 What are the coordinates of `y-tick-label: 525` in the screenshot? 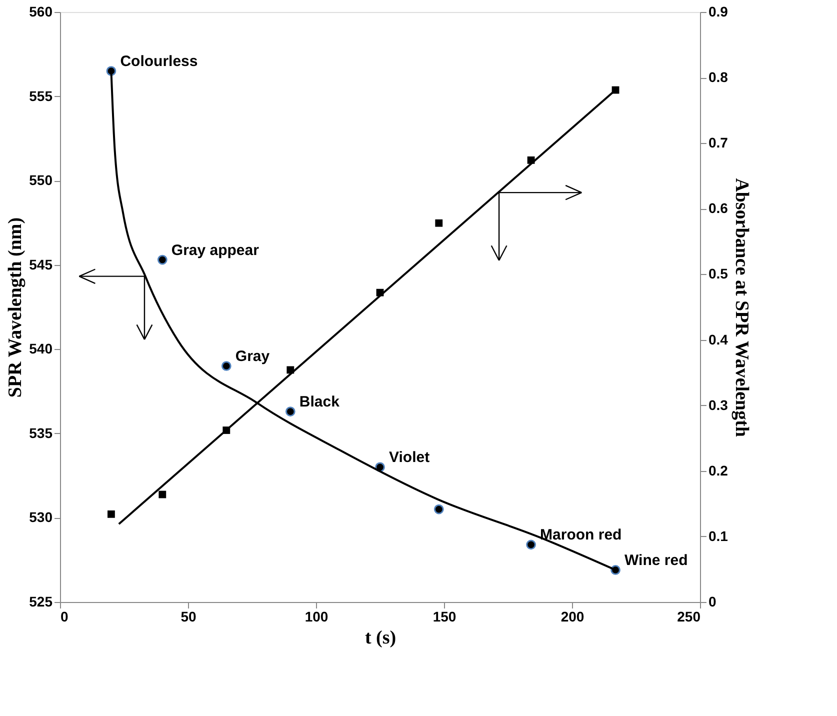 It's located at (41, 602).